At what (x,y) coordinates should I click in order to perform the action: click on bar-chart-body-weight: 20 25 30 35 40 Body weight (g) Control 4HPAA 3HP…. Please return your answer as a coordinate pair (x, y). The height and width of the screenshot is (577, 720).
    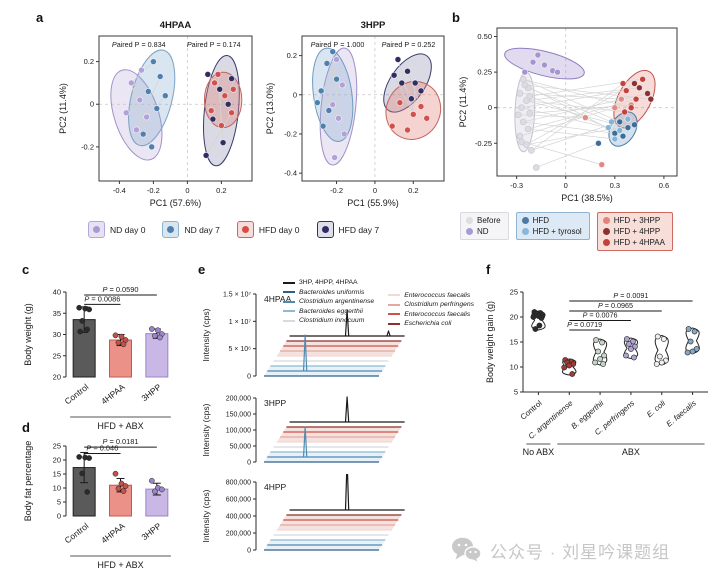
    Looking at the image, I should click on (97, 358).